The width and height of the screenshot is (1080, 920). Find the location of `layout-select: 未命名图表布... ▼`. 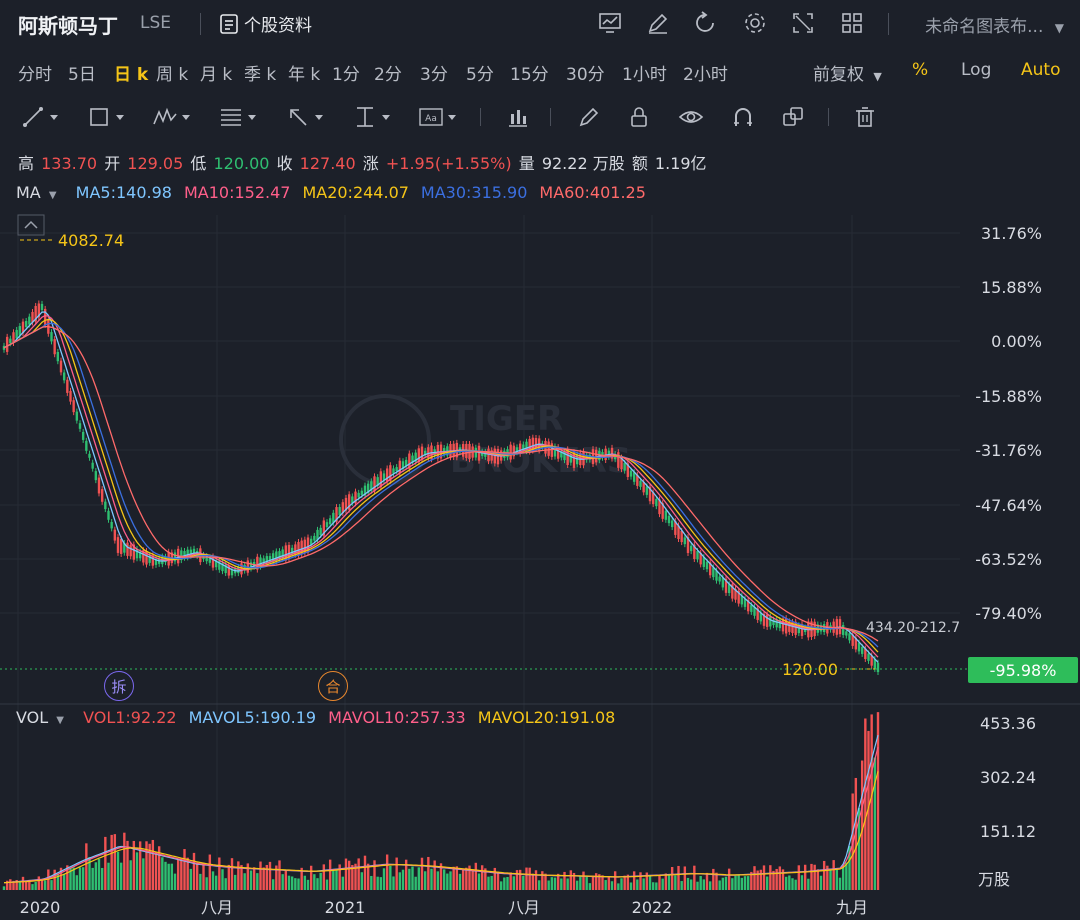

layout-select: 未命名图表布... ▼ is located at coordinates (994, 24).